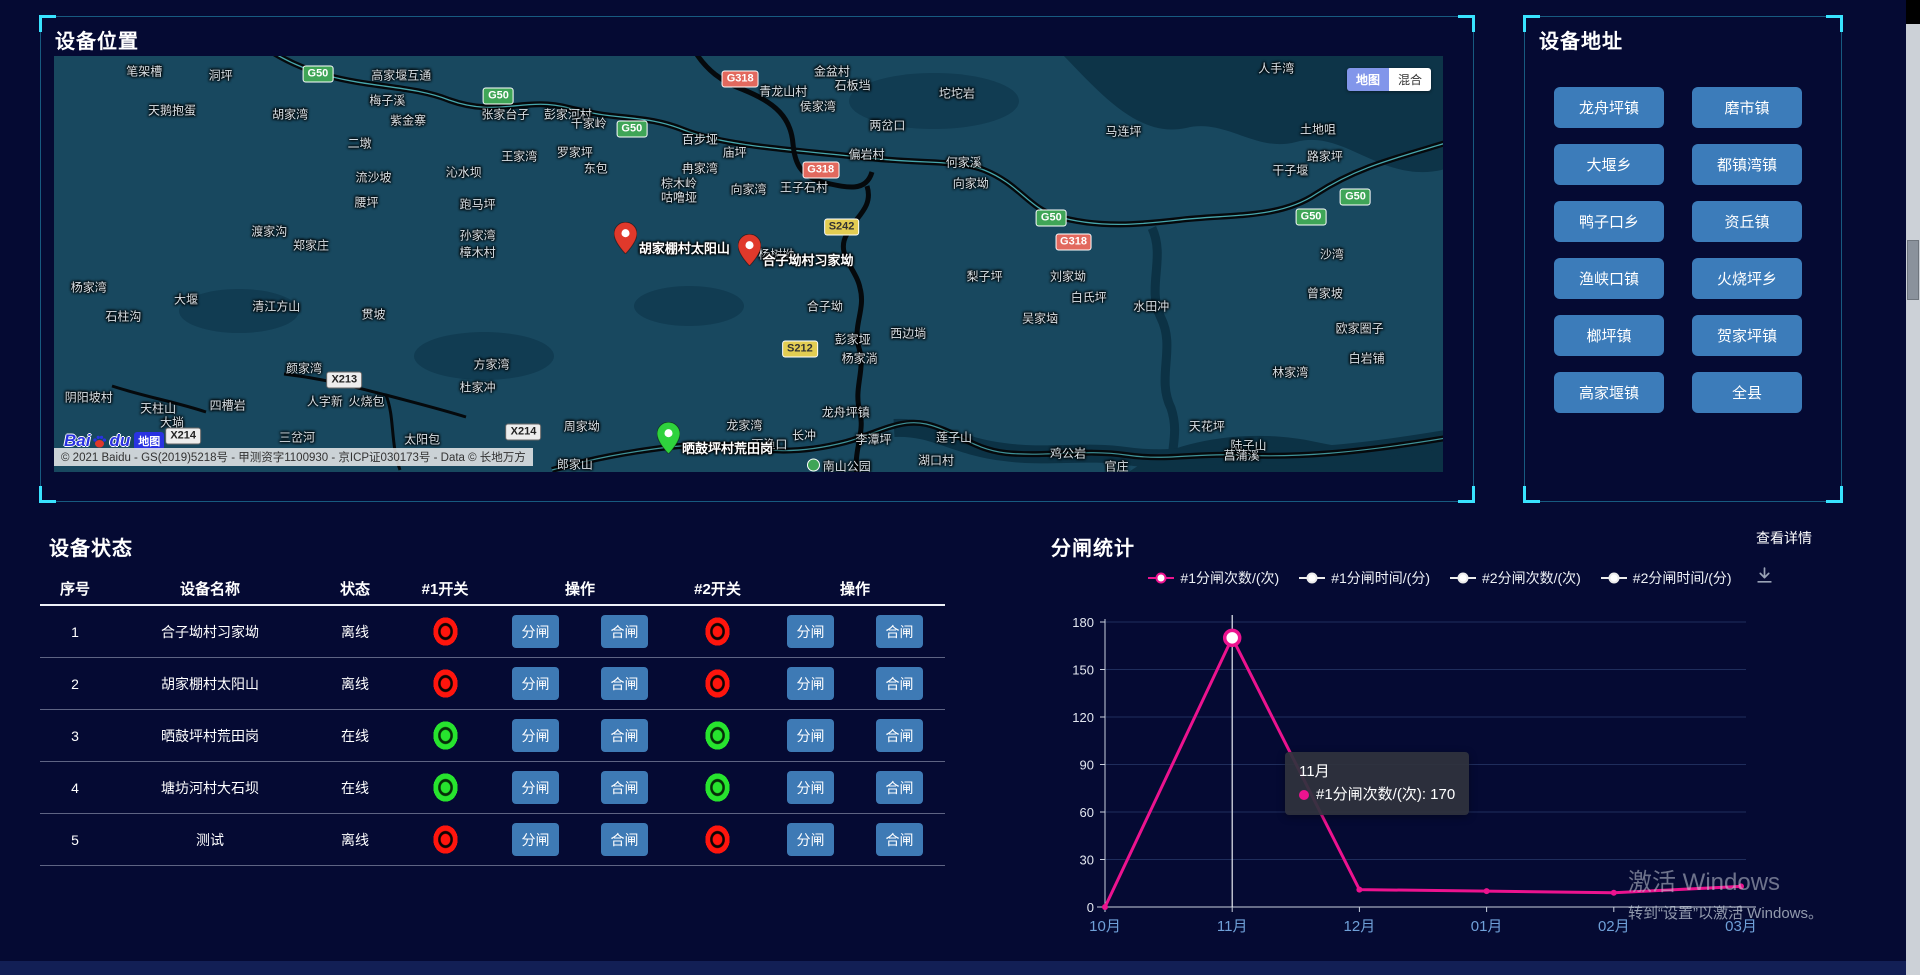 This screenshot has height=975, width=1920. Describe the element at coordinates (123, 316) in the screenshot. I see `map-place-label: 石柱沟` at that location.